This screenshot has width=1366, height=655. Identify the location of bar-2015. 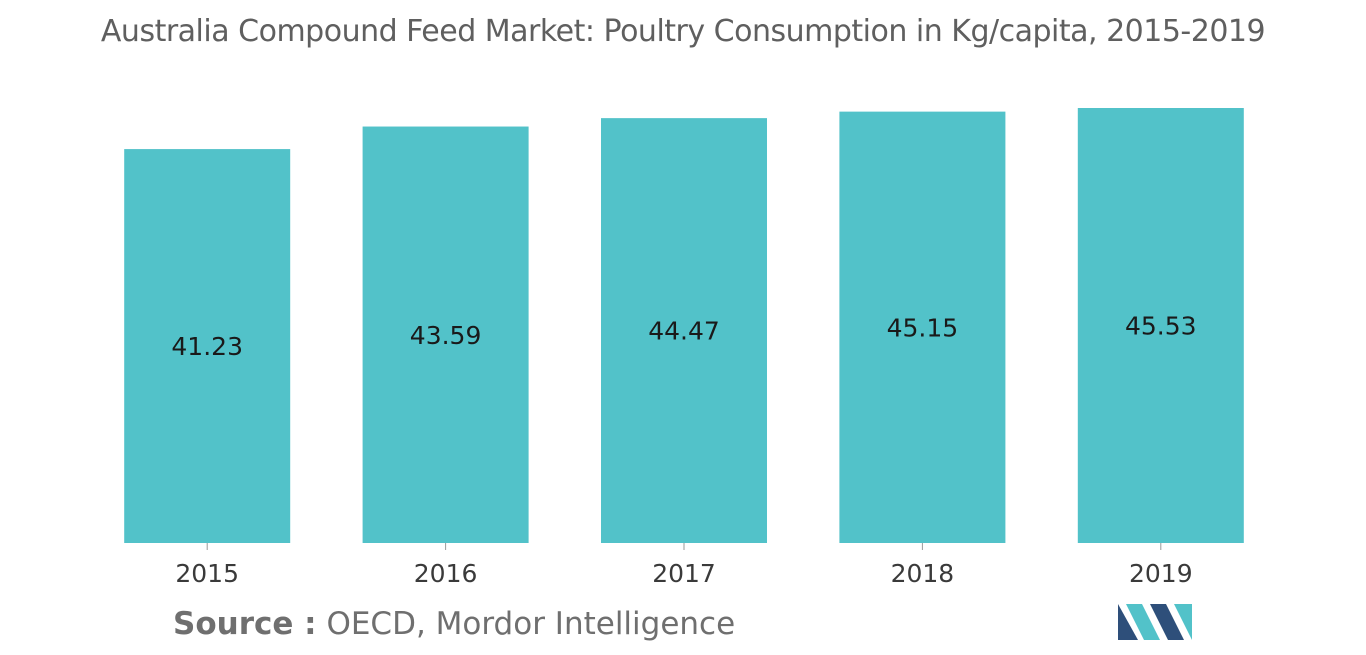
(207, 346).